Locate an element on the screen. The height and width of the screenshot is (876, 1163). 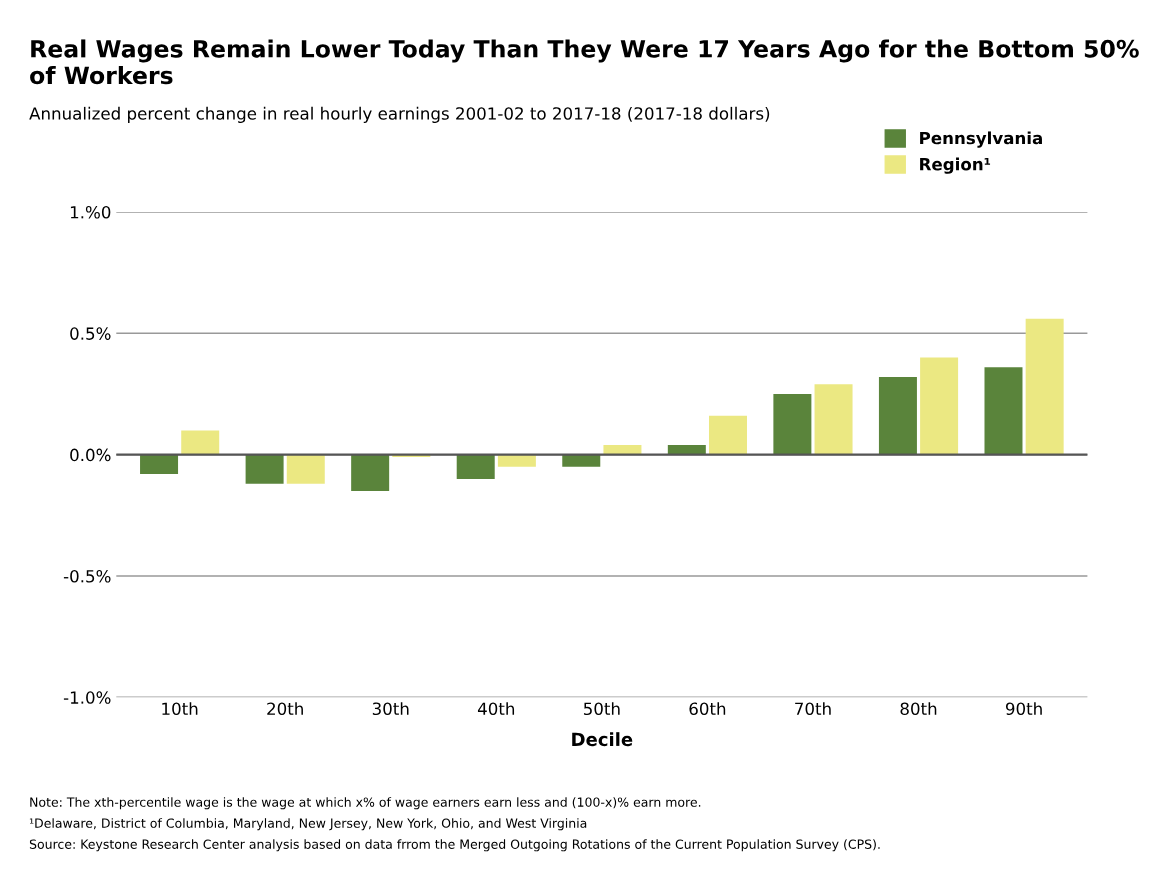
x-tick-label: 20th is located at coordinates (285, 709).